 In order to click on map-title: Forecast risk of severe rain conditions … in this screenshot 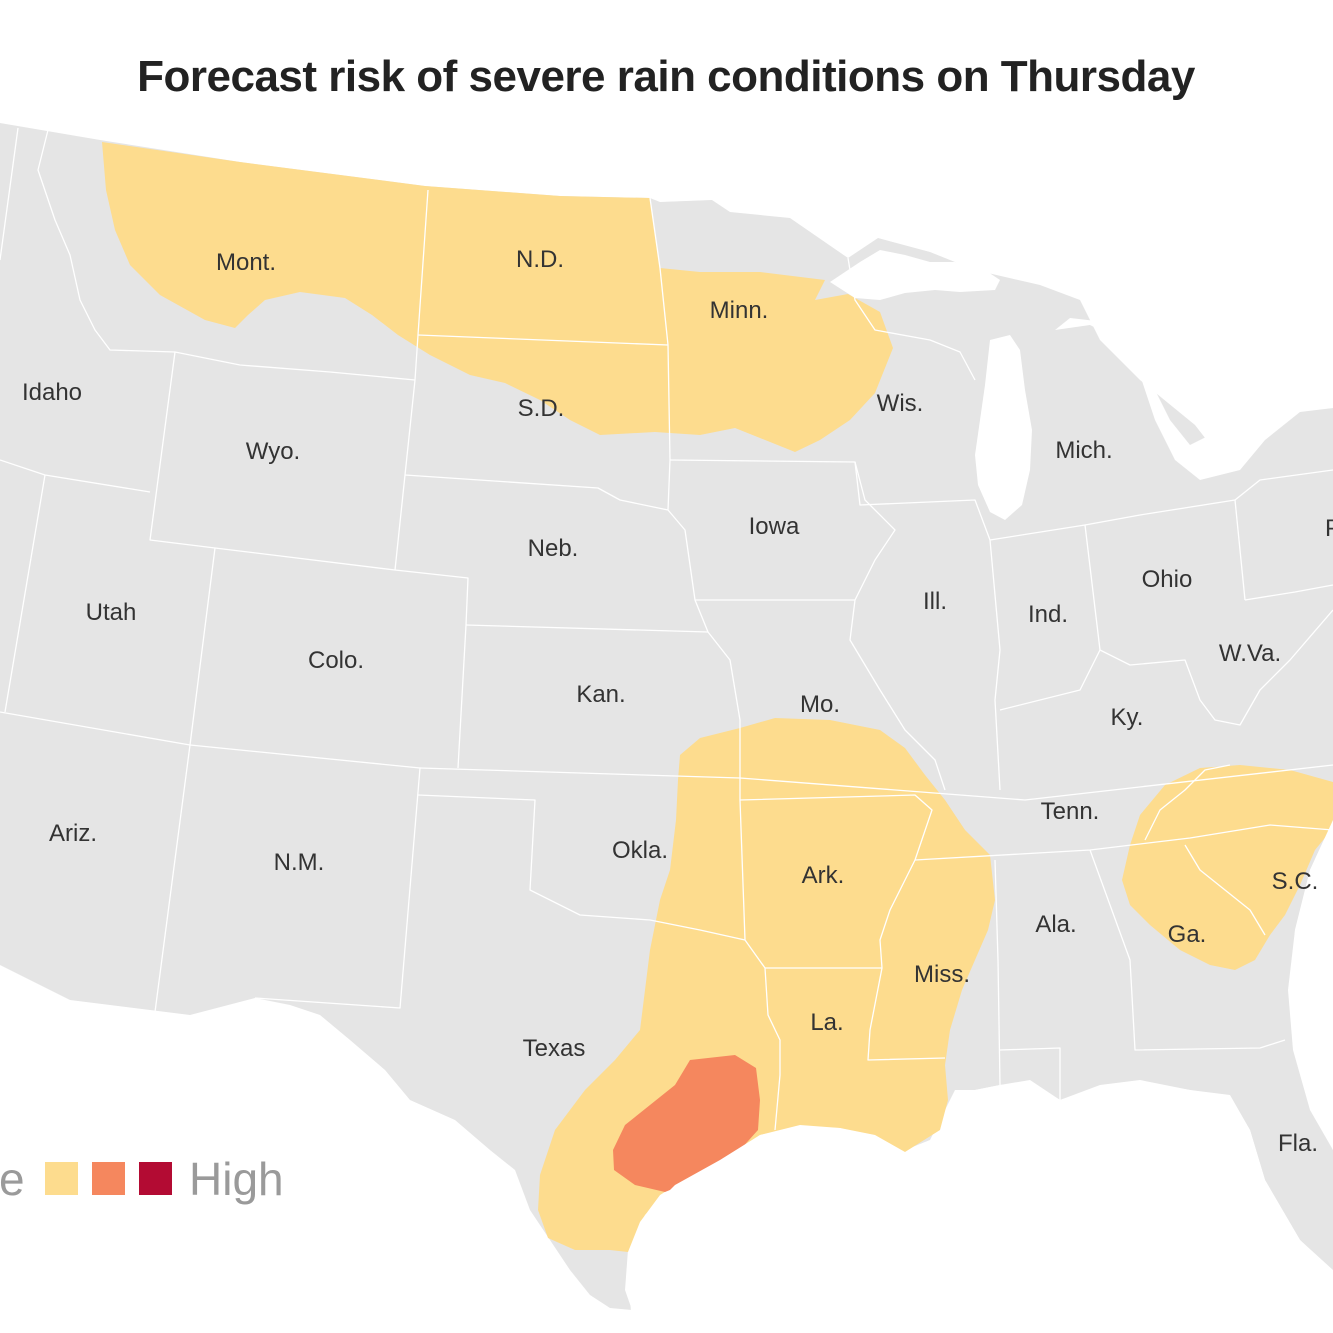, I will do `click(666, 76)`.